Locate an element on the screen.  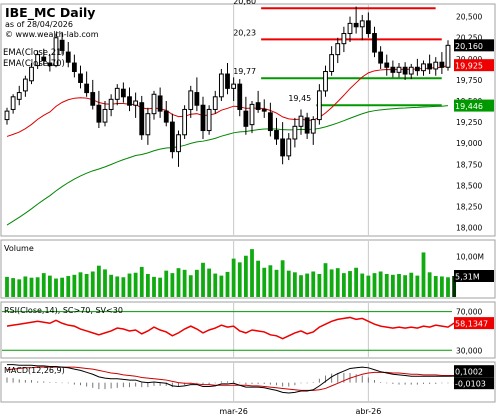
last-close-label: 20,160 is located at coordinates (469, 46).